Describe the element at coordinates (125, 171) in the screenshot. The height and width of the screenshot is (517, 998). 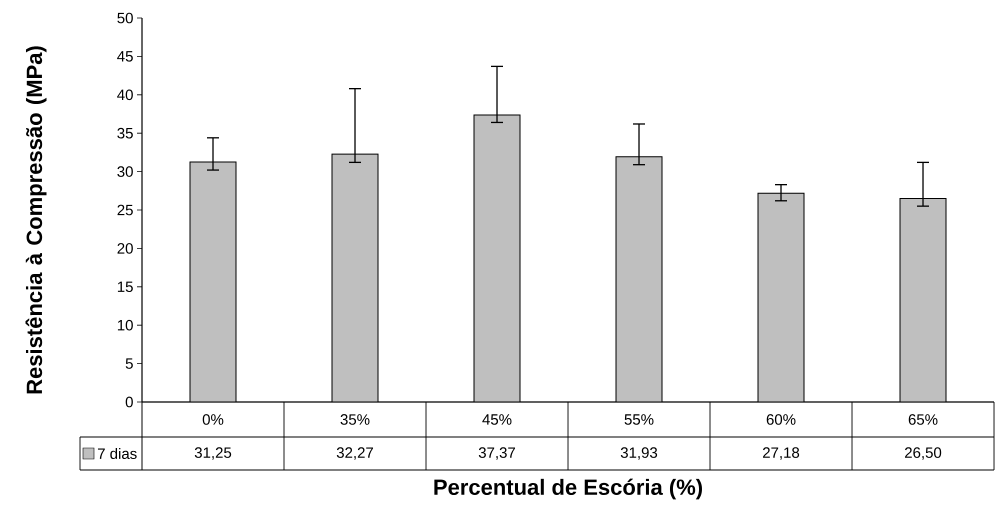
I see `y-tick-label: 30` at that location.